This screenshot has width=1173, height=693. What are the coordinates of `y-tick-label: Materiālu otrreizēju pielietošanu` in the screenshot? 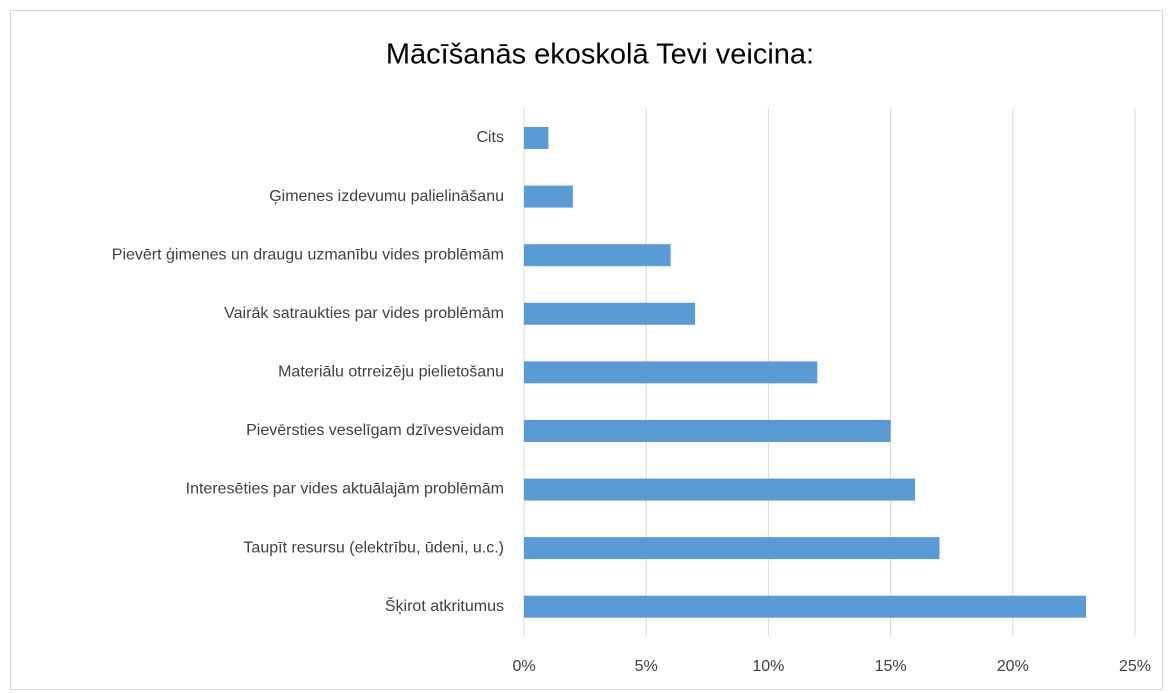 It's located at (391, 372).